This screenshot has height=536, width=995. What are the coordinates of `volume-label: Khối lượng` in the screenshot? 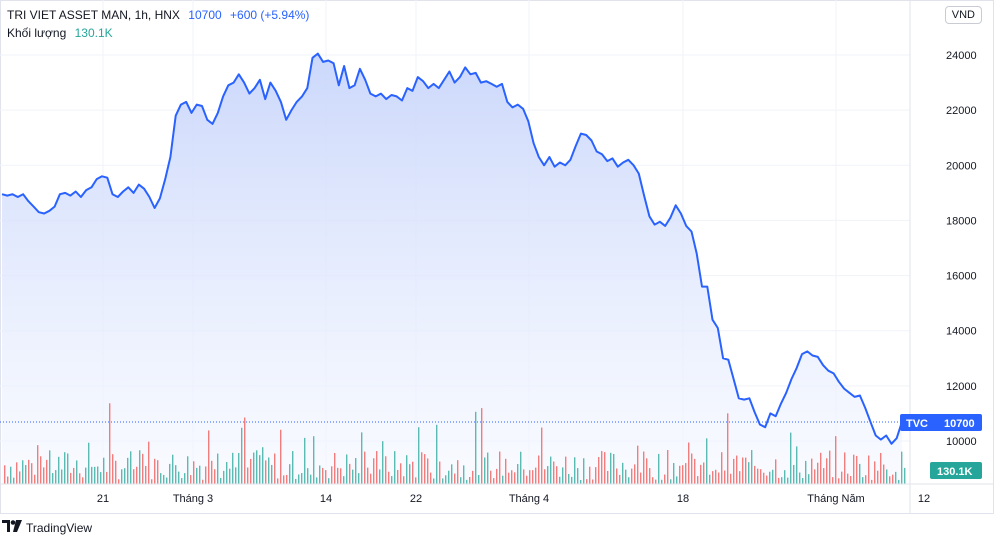 It's located at (37, 33).